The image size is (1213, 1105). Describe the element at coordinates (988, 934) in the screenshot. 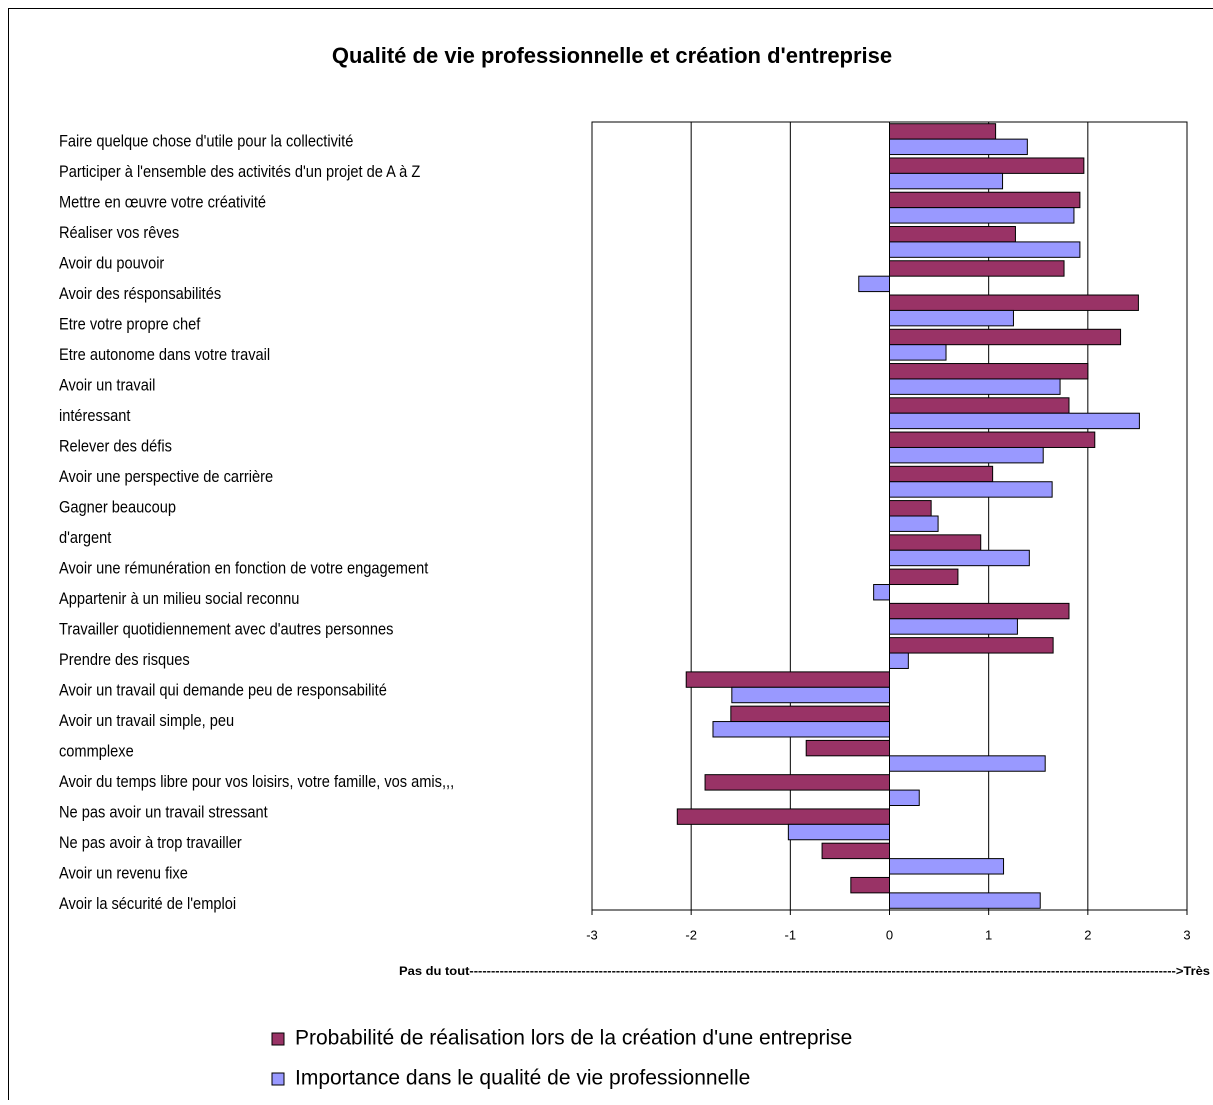

I see `x-tick-label: 1` at that location.